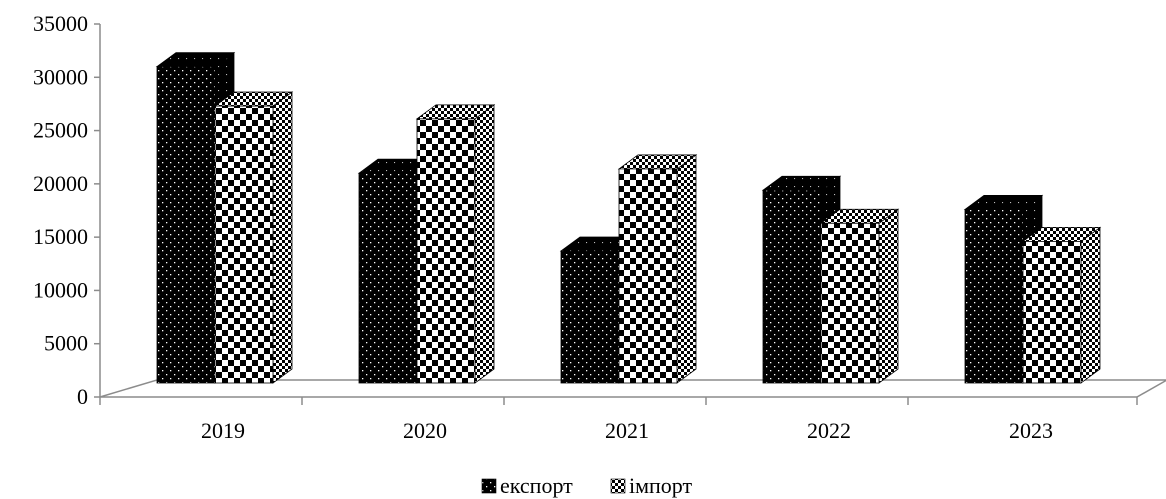  Describe the element at coordinates (587, 485) in the screenshot. I see `legend: експорт імпорт` at that location.